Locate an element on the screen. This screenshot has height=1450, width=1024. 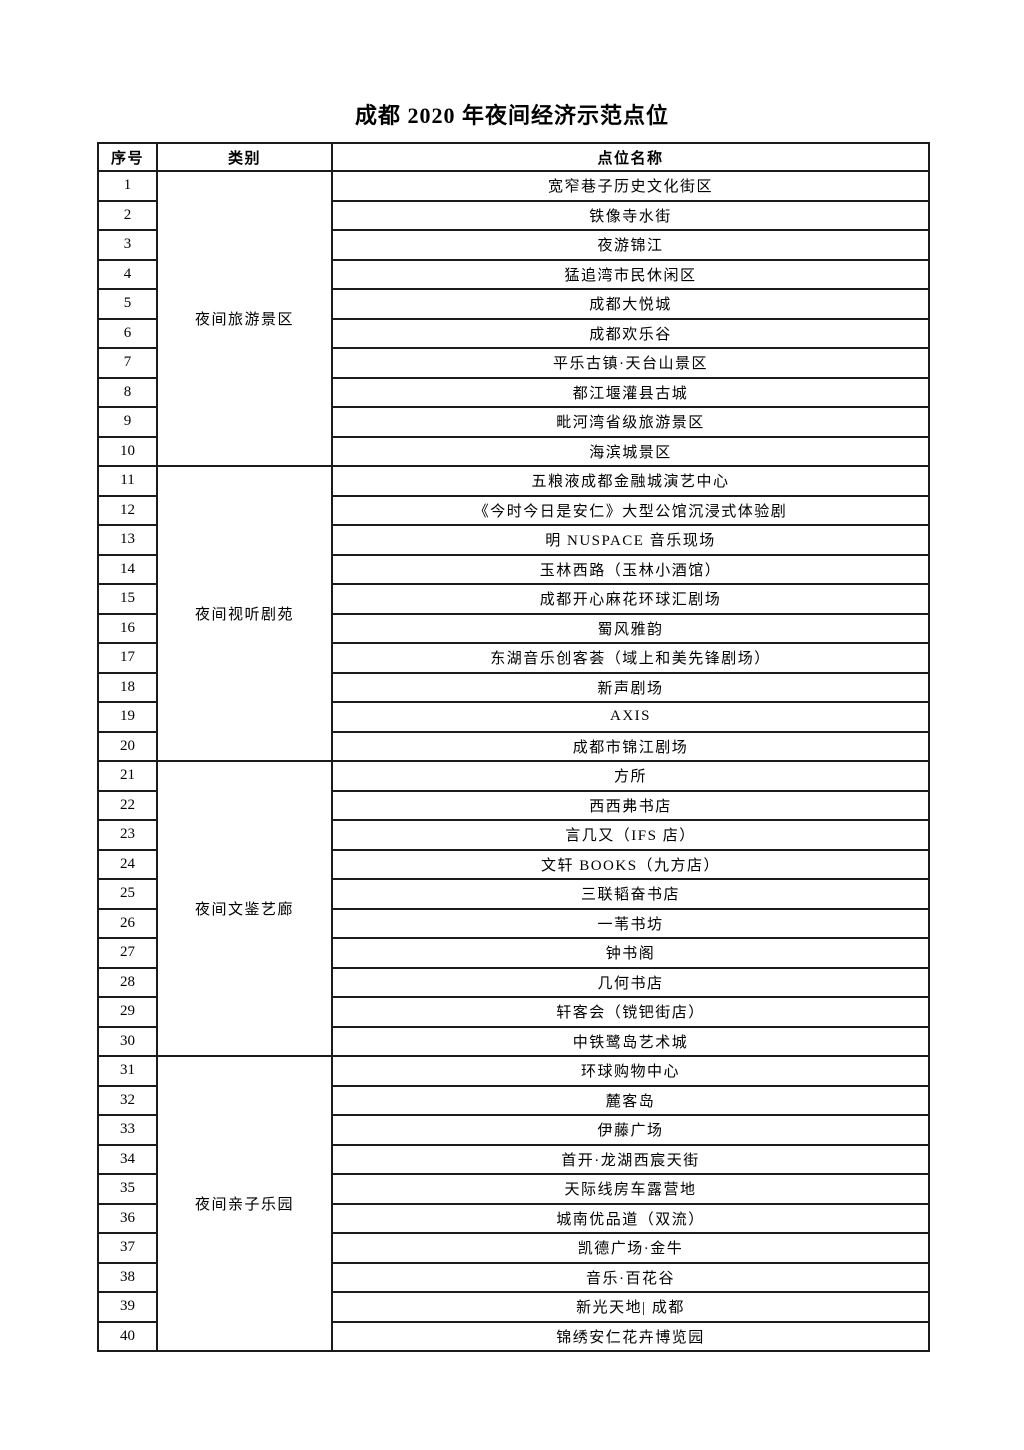
site-name-cell: 一苇书坊 is located at coordinates (630, 923).